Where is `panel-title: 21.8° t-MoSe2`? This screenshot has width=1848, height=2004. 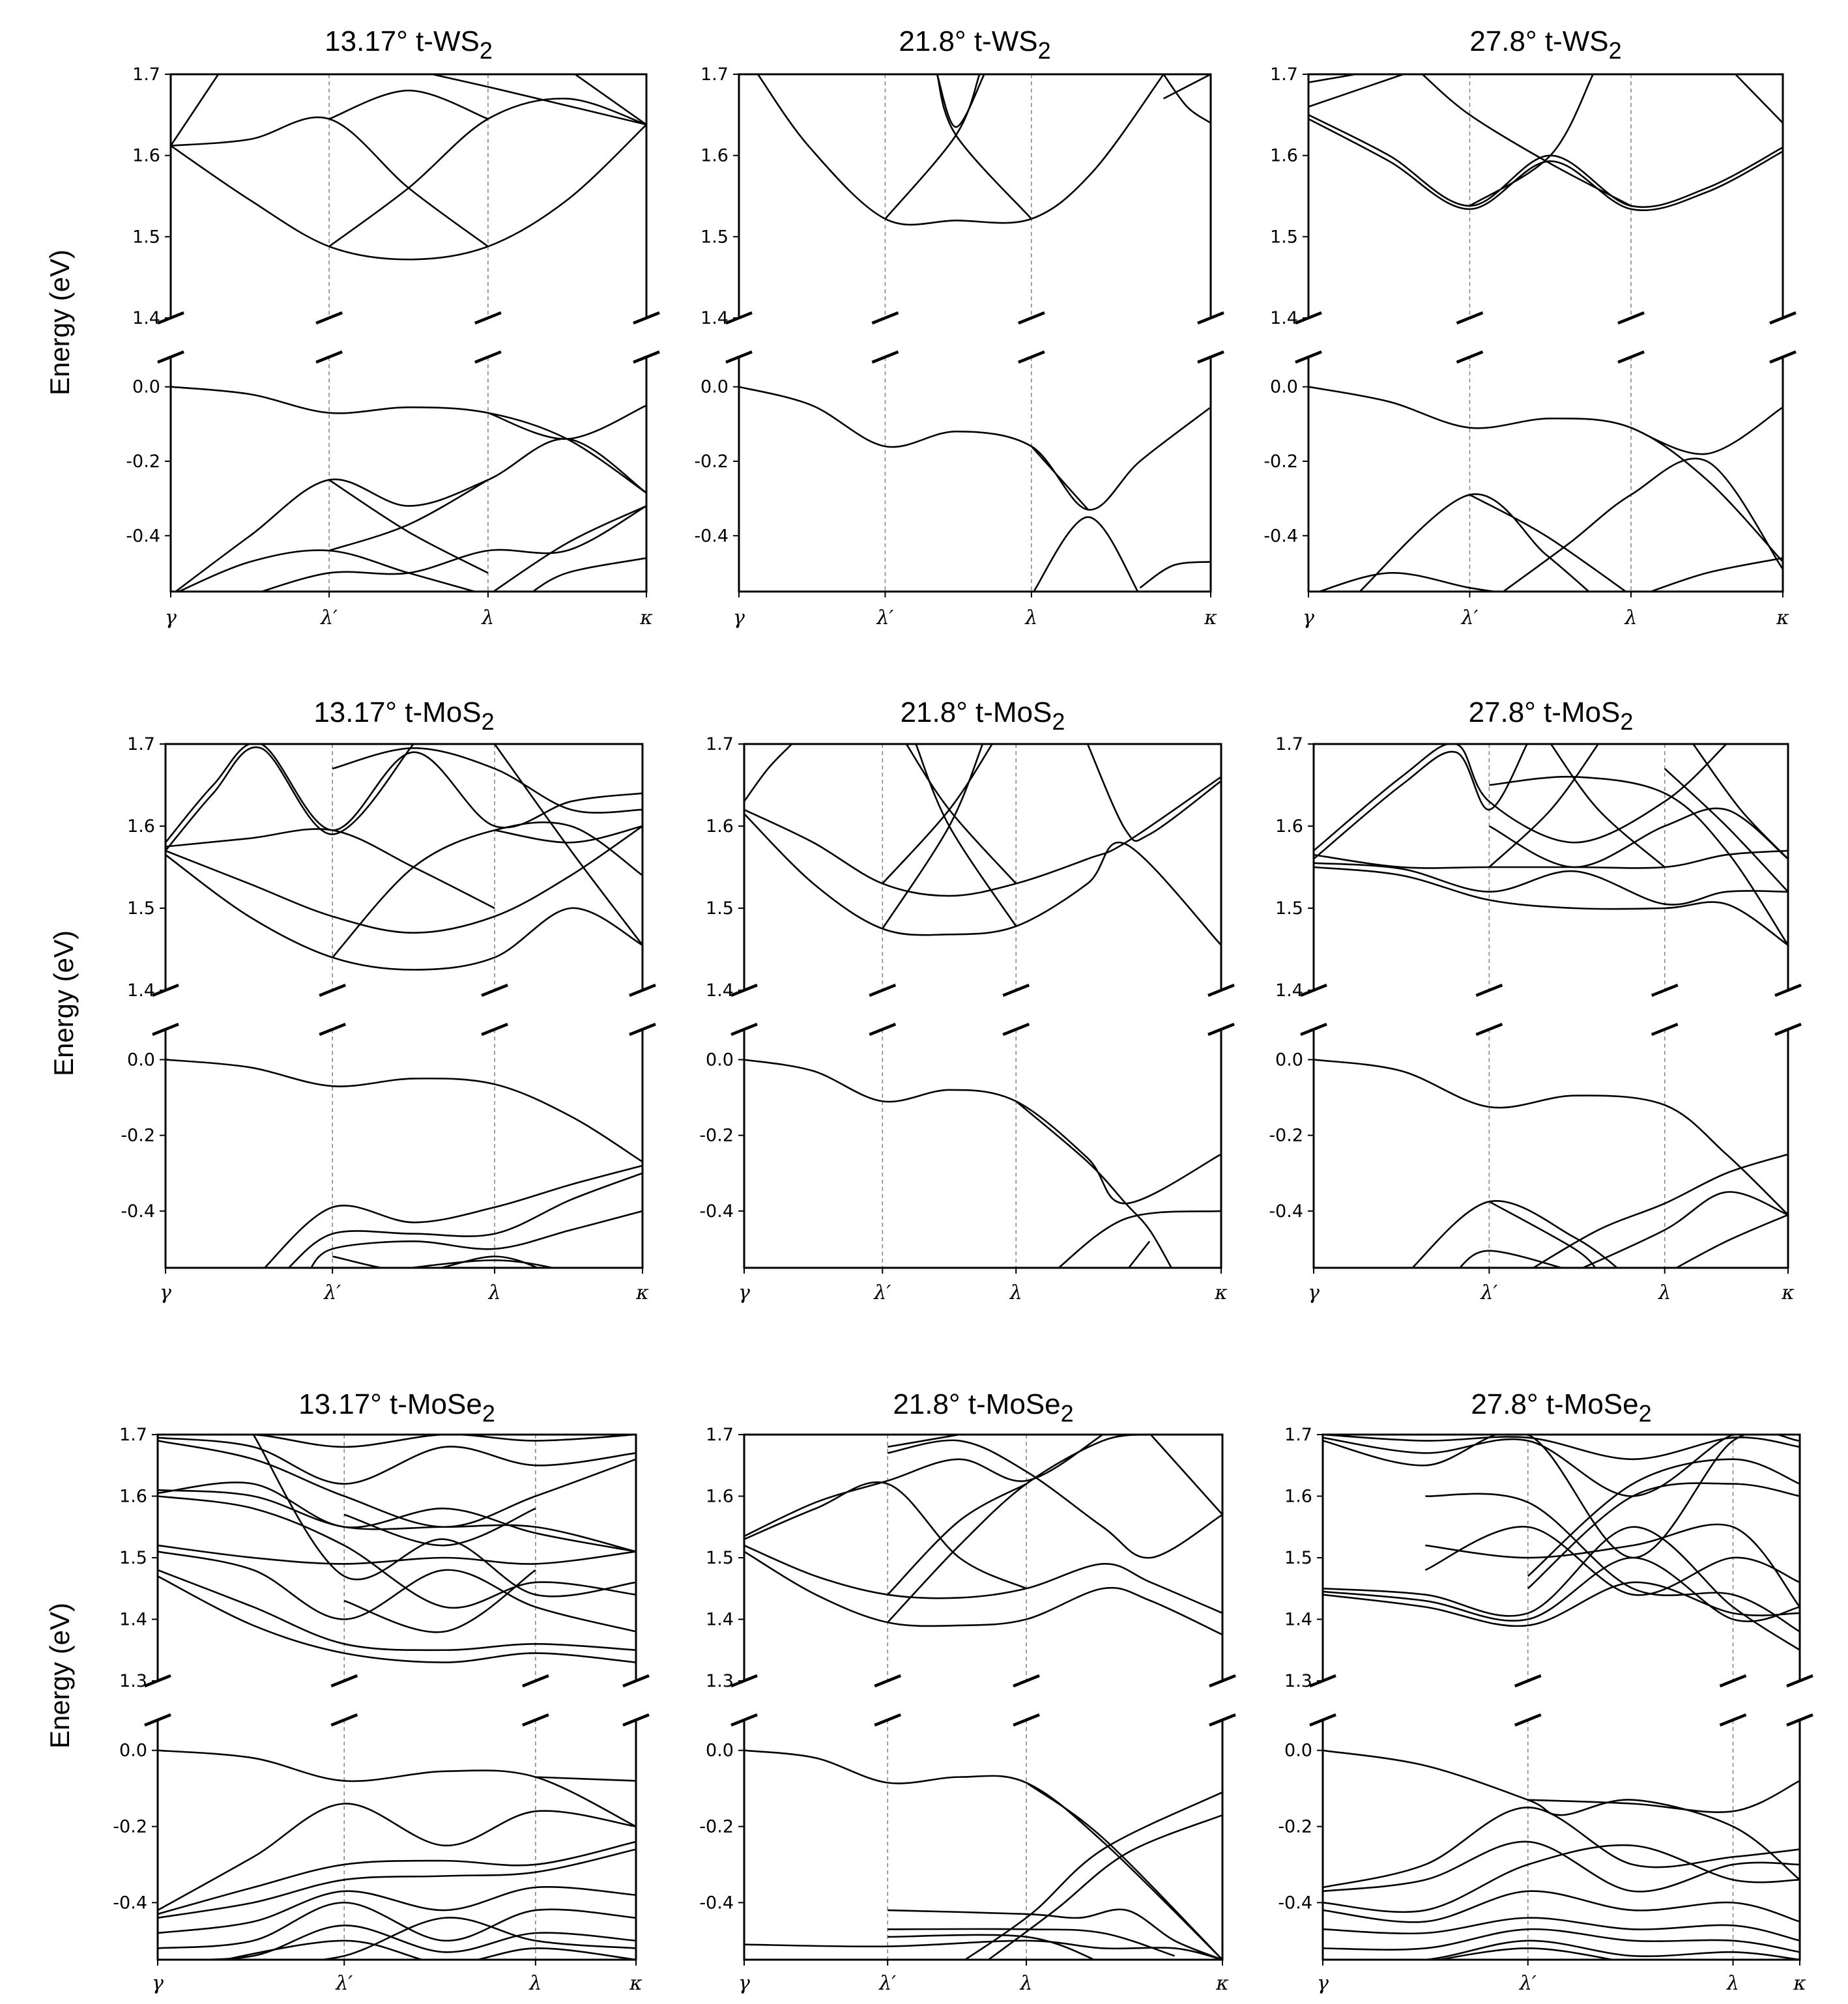
panel-title: 21.8° t-MoSe2 is located at coordinates (983, 1407).